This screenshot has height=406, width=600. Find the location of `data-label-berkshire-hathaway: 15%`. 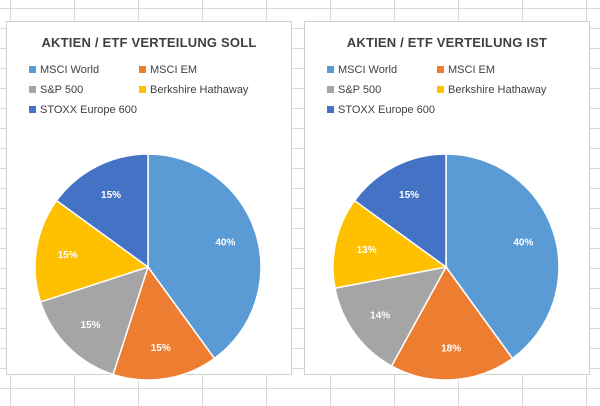

data-label-berkshire-hathaway: 15% is located at coordinates (68, 255).